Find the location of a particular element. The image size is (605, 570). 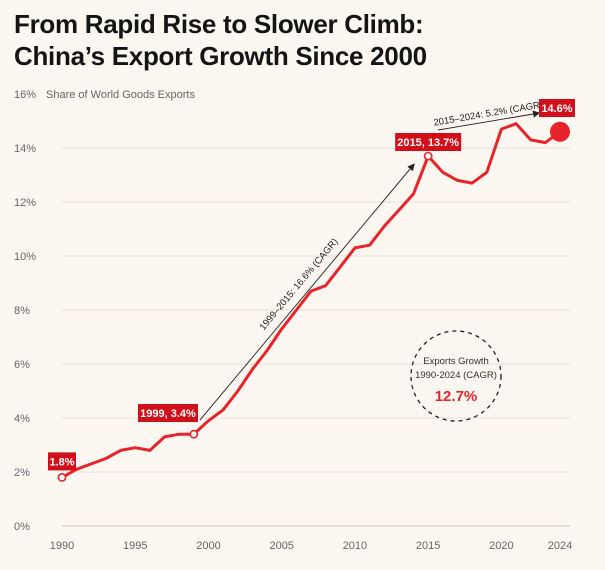

dashed-circle is located at coordinates (456, 376).